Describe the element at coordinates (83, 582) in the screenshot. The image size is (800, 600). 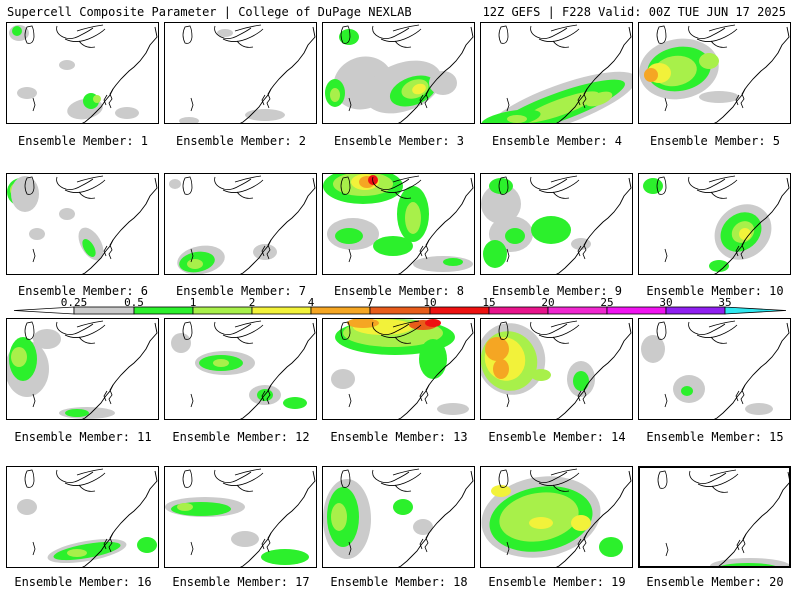
I see `ensemble-member-label: Ensemble Member: 16` at that location.